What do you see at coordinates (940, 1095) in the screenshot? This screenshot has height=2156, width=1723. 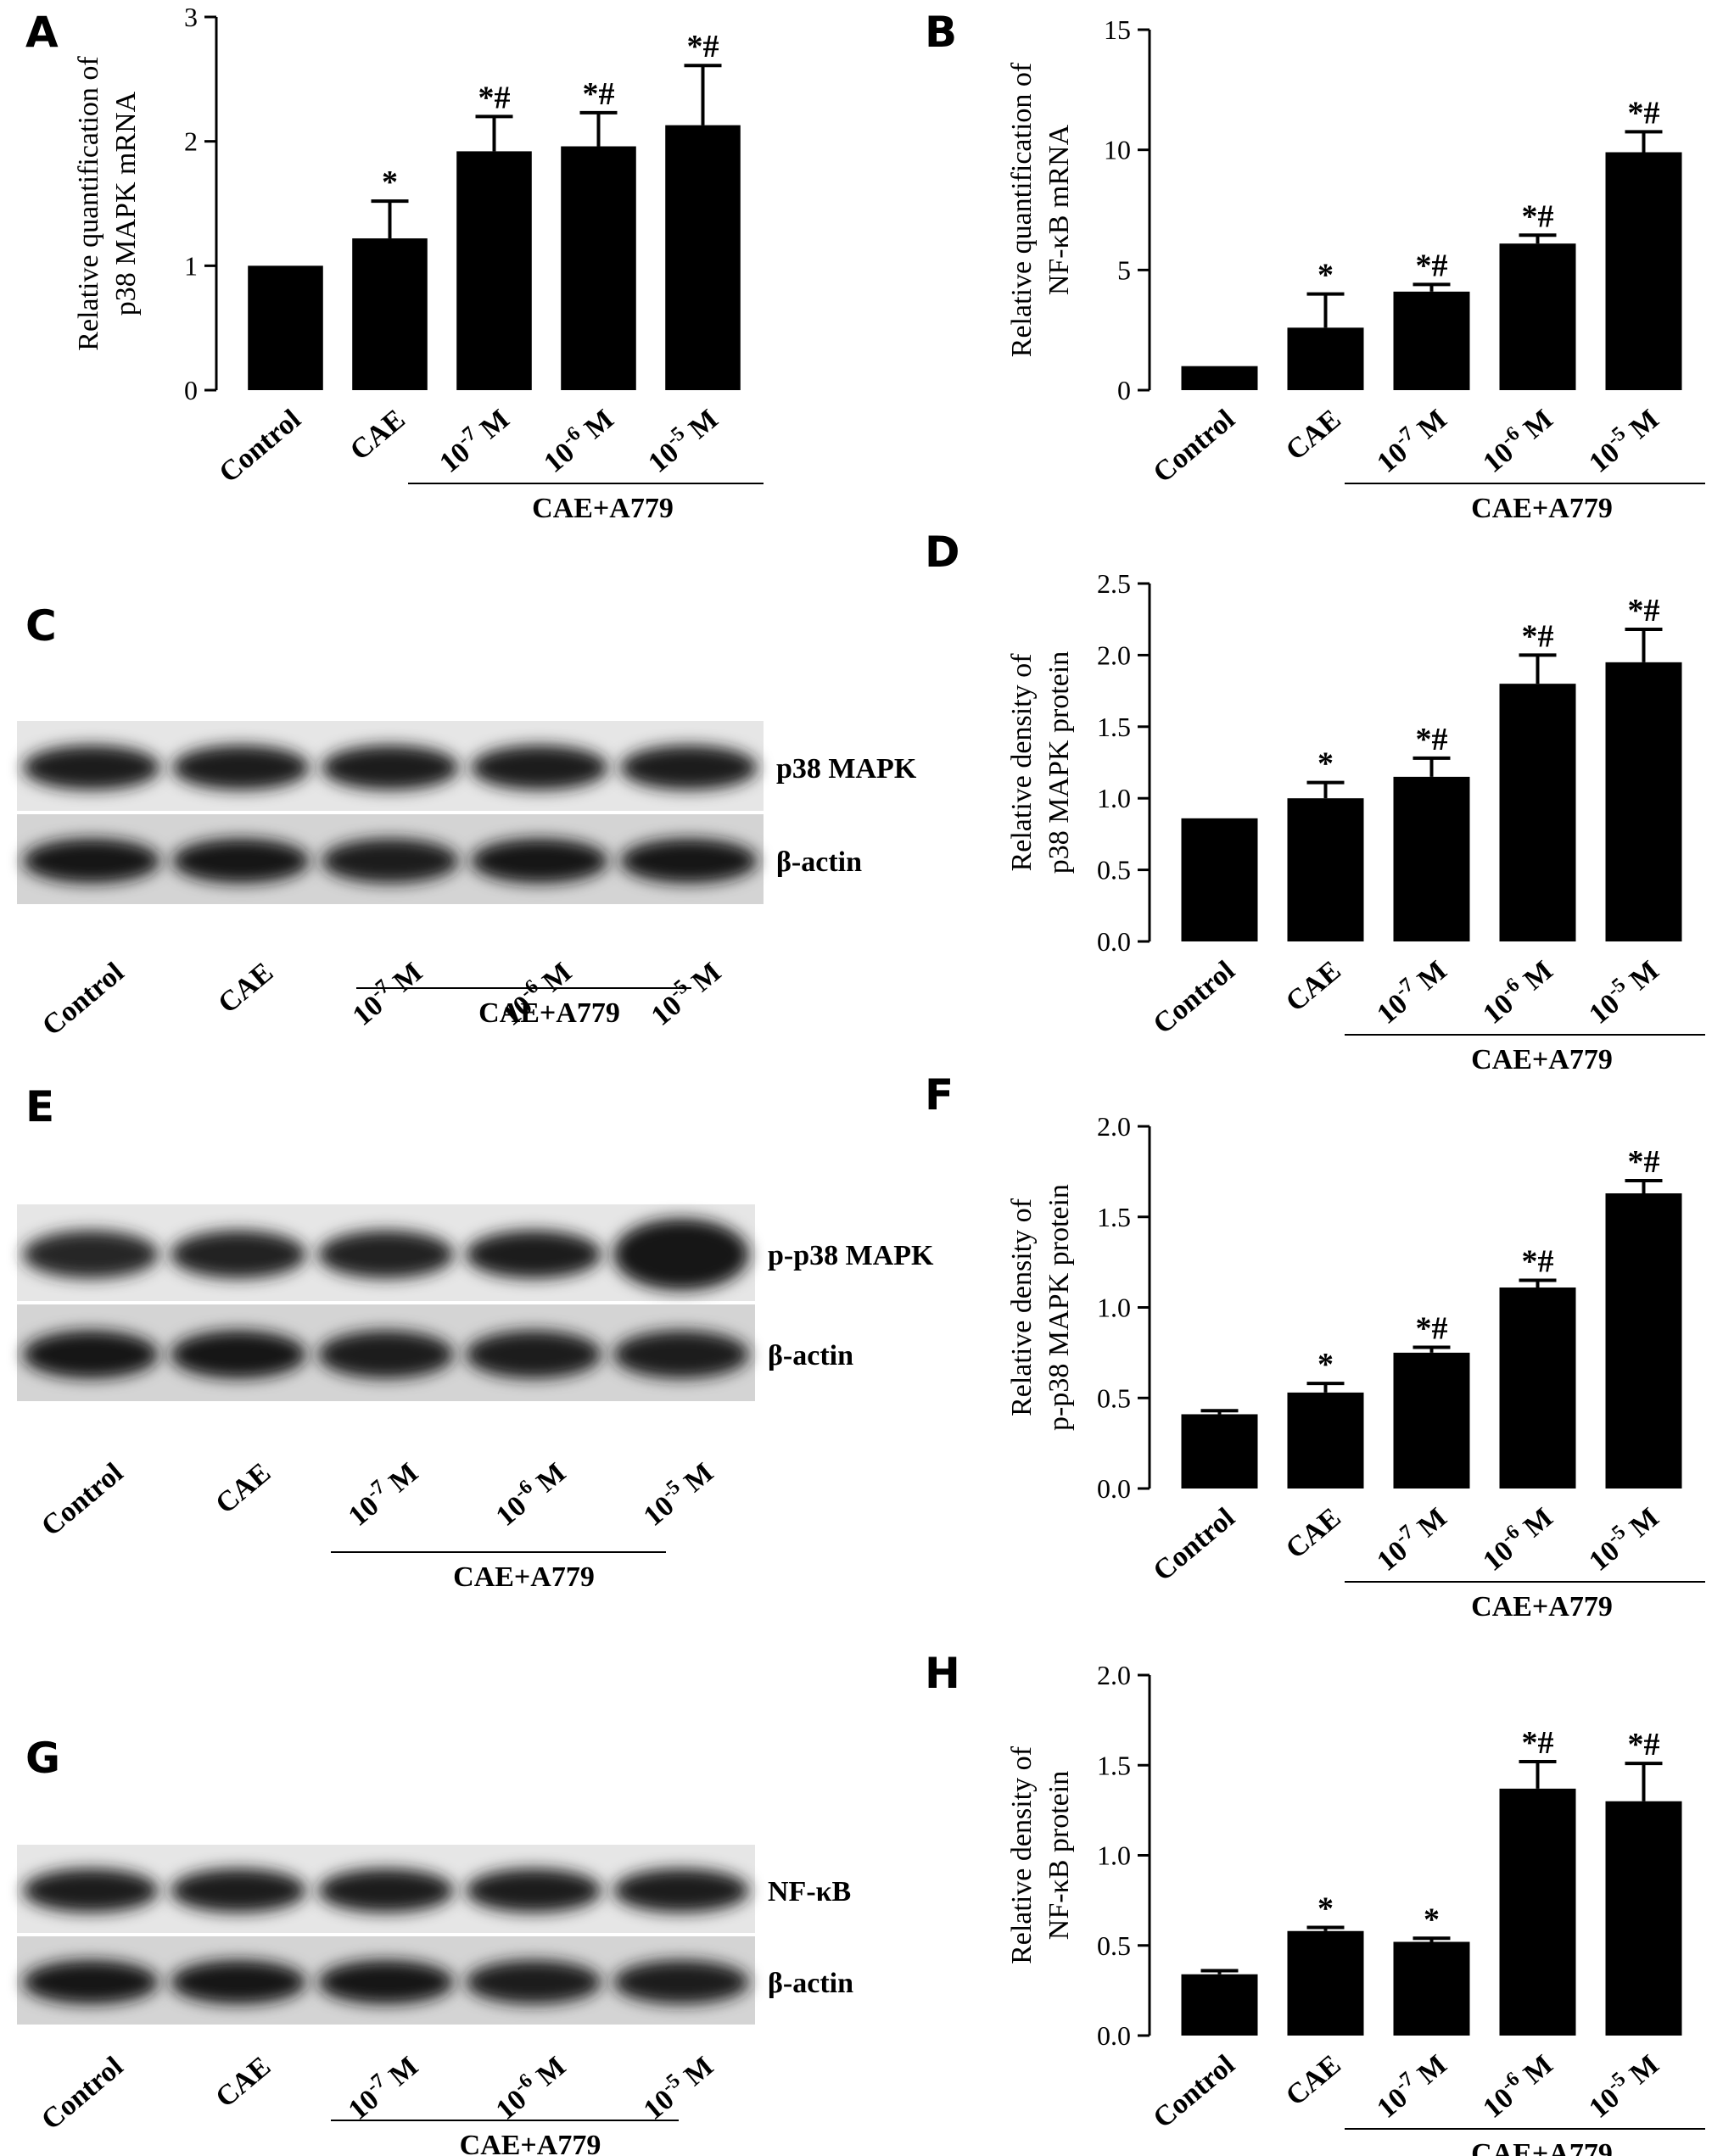 I see `panel-letter-f: F` at bounding box center [940, 1095].